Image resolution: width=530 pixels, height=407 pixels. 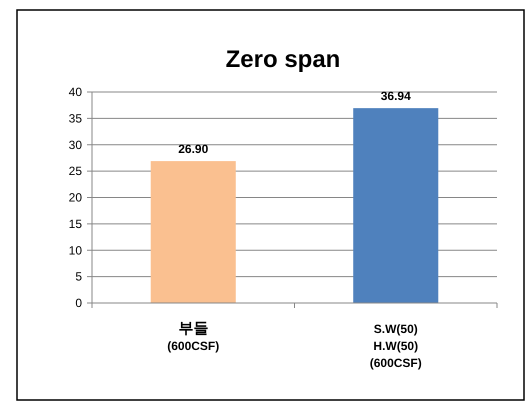 I want to click on y-tick-label: 25, so click(x=75, y=171).